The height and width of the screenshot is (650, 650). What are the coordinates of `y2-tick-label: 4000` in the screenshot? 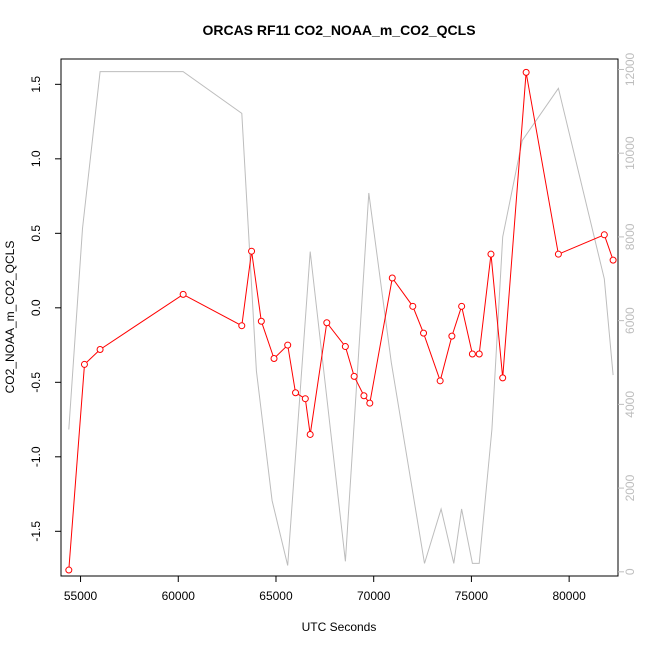 It's located at (630, 404).